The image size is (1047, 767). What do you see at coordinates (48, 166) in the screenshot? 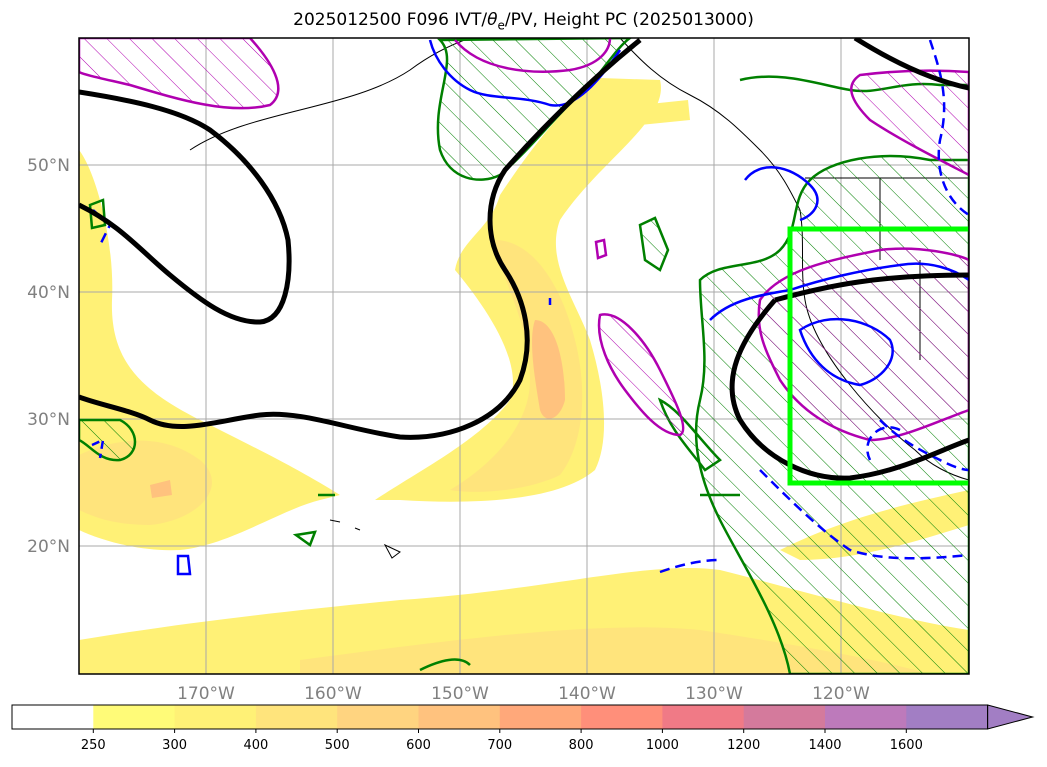
I see `lat-label-50: 50°N` at bounding box center [48, 166].